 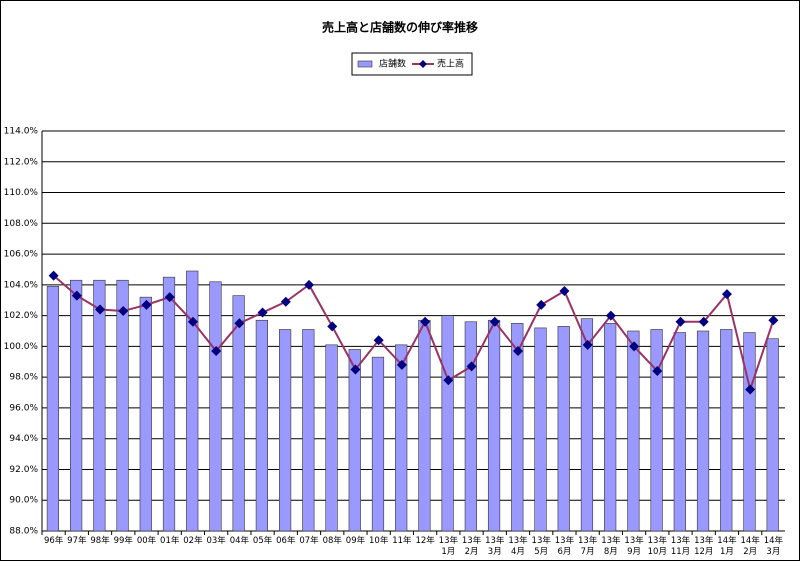 I want to click on x-tick-label: 13年 5月, so click(x=541, y=546).